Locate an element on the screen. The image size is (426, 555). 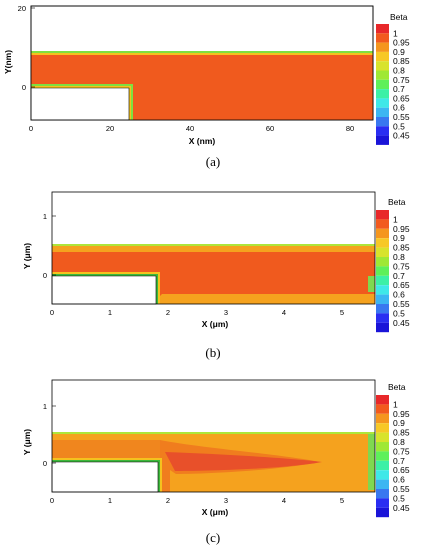
x-axis-label: X (nm) is located at coordinates (202, 141).